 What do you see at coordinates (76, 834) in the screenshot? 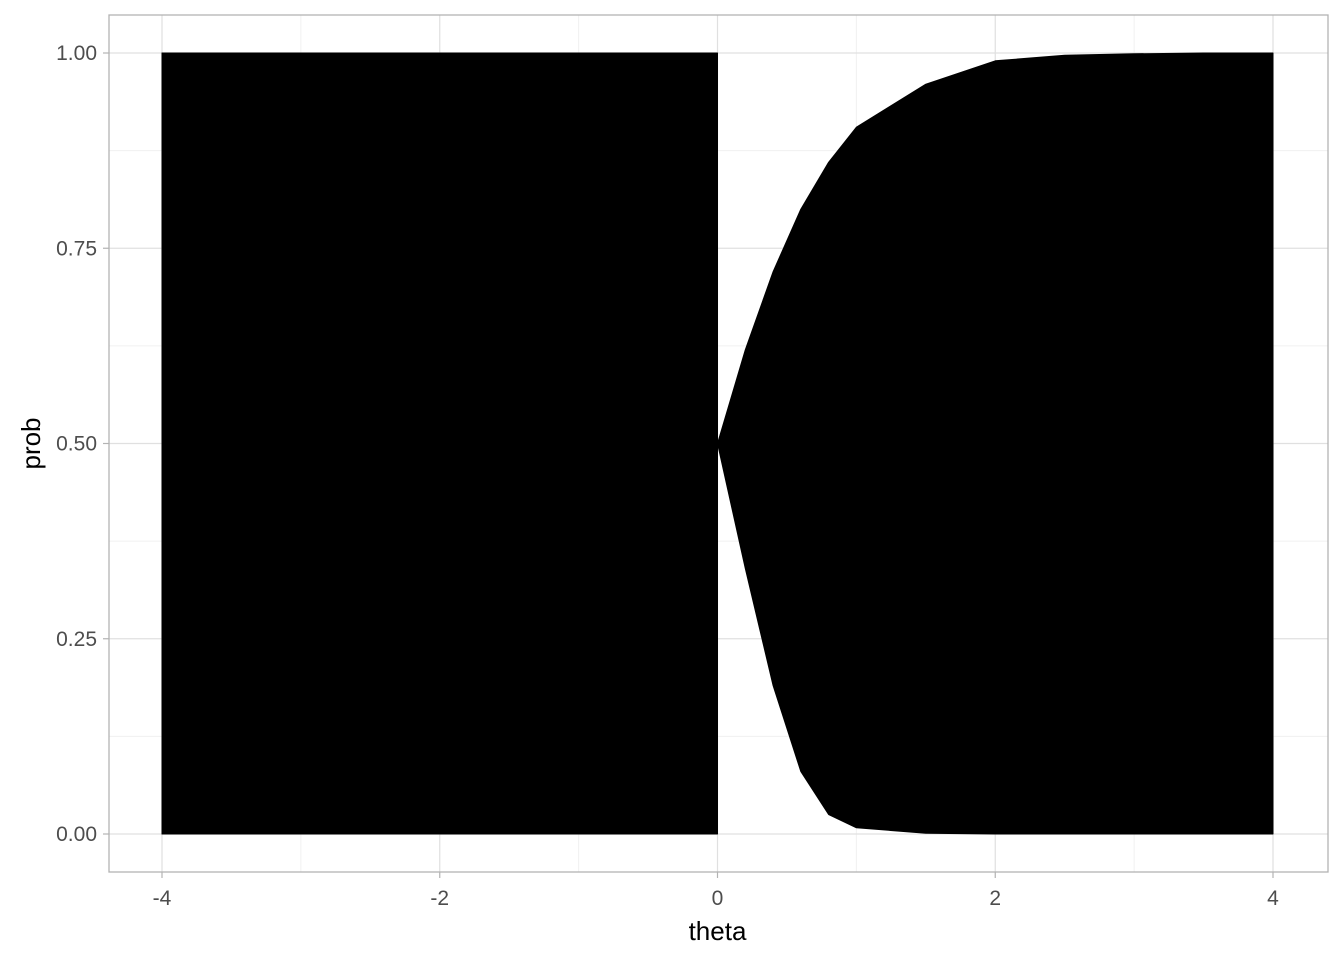
I see `y-tick-label: 0.00` at bounding box center [76, 834].